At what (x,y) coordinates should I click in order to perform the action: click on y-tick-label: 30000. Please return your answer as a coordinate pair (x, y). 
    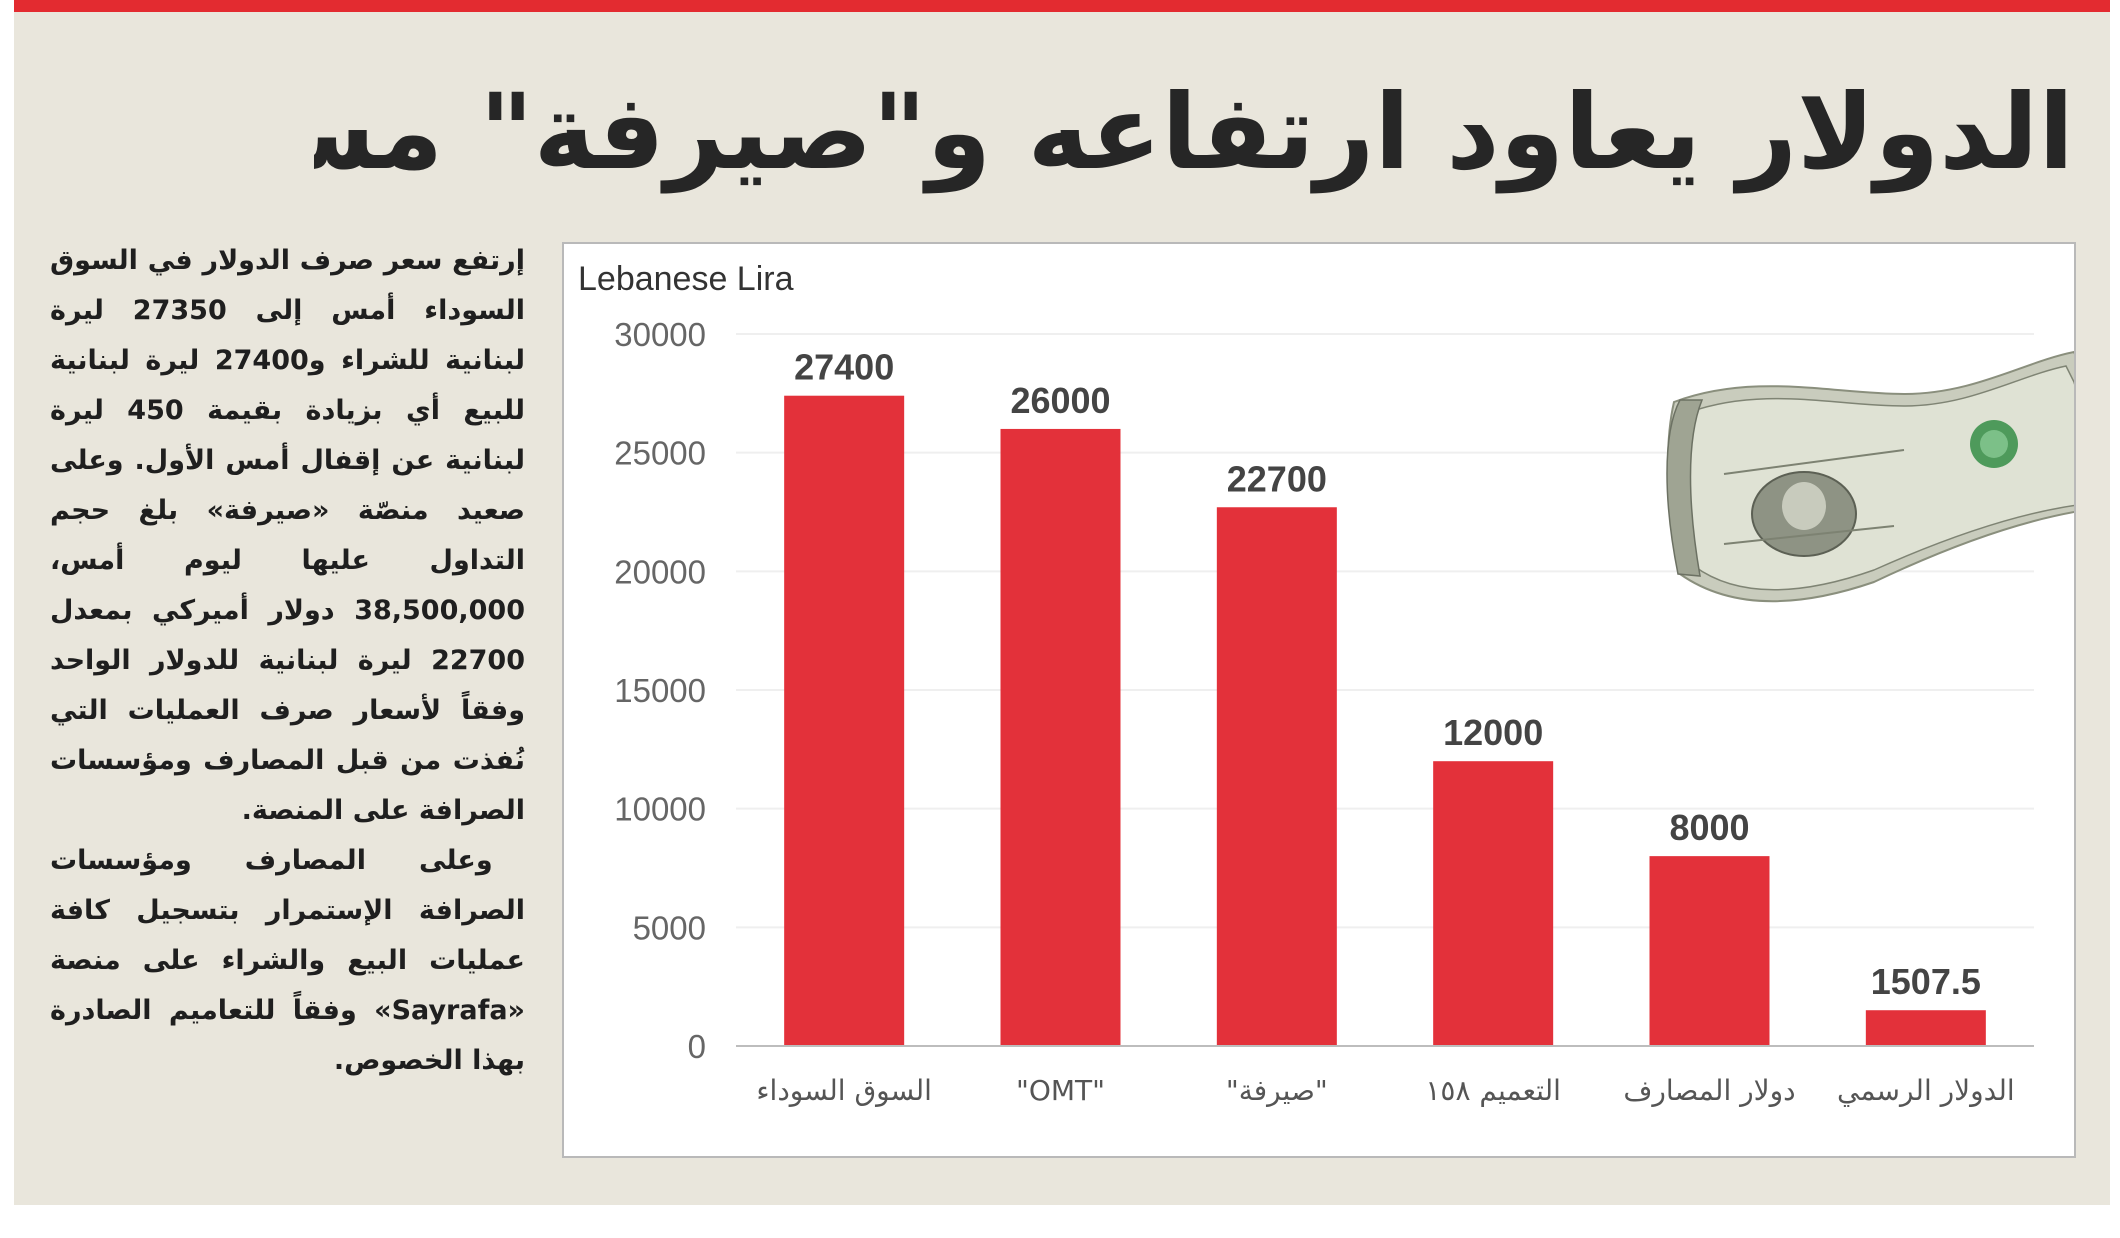
    Looking at the image, I should click on (660, 334).